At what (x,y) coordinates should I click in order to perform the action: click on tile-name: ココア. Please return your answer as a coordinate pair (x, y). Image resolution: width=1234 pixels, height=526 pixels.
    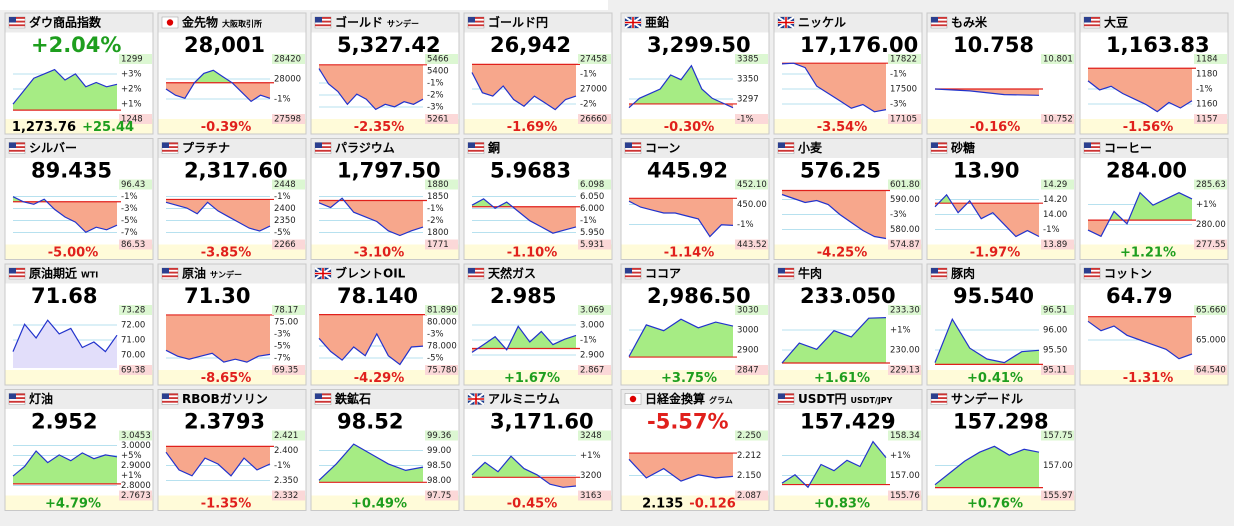
    Looking at the image, I should click on (663, 274).